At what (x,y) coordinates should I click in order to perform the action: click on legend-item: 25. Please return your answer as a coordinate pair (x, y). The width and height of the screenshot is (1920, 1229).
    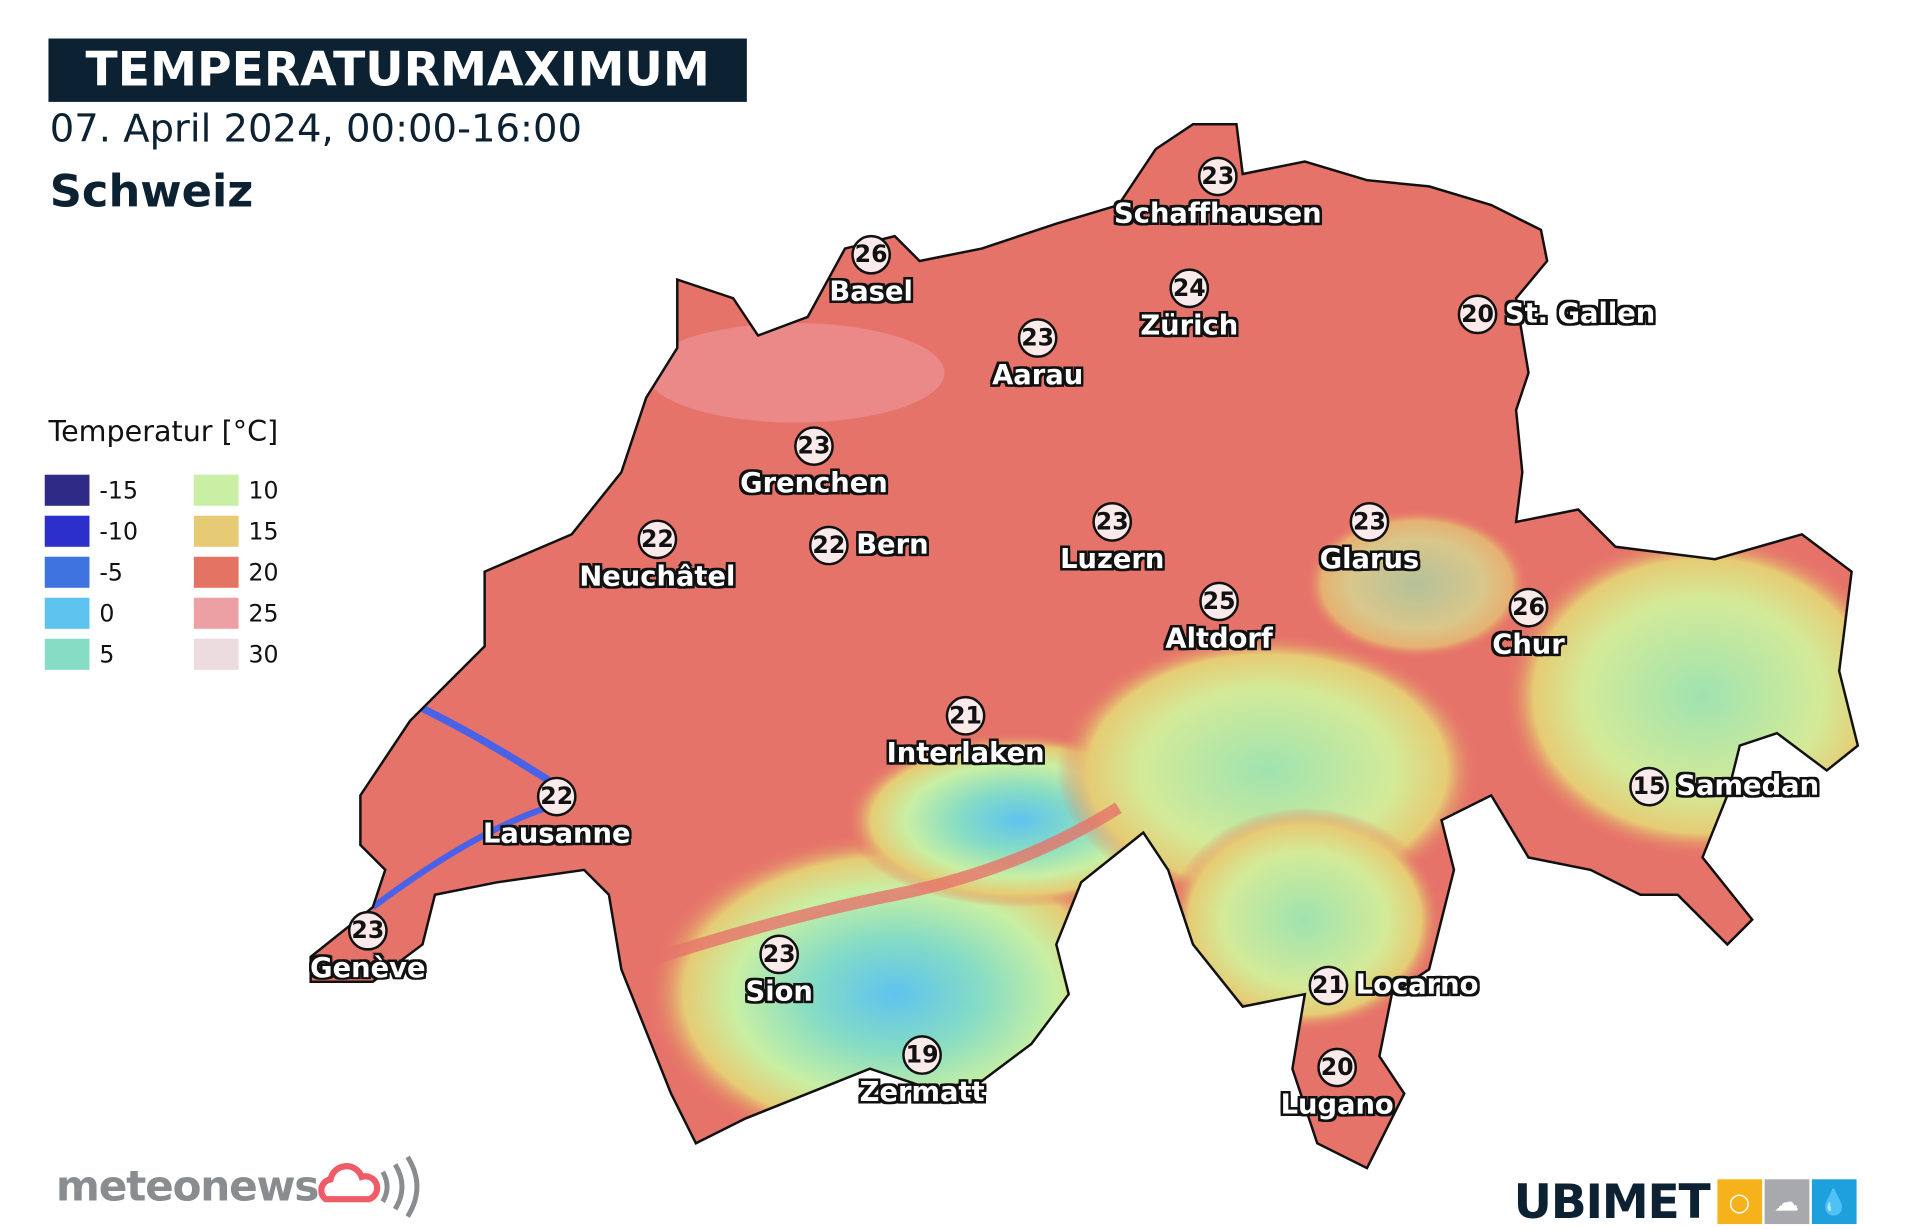
    Looking at the image, I should click on (268, 613).